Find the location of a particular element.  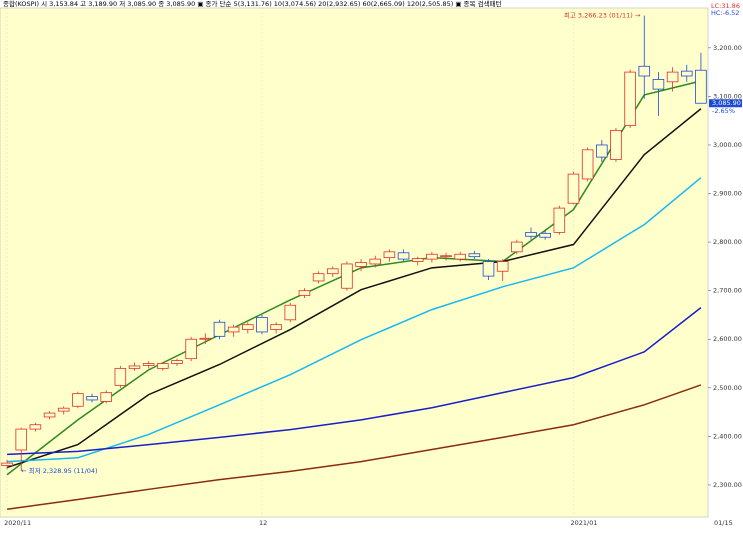

x-end-label: 01/15 is located at coordinates (723, 523).